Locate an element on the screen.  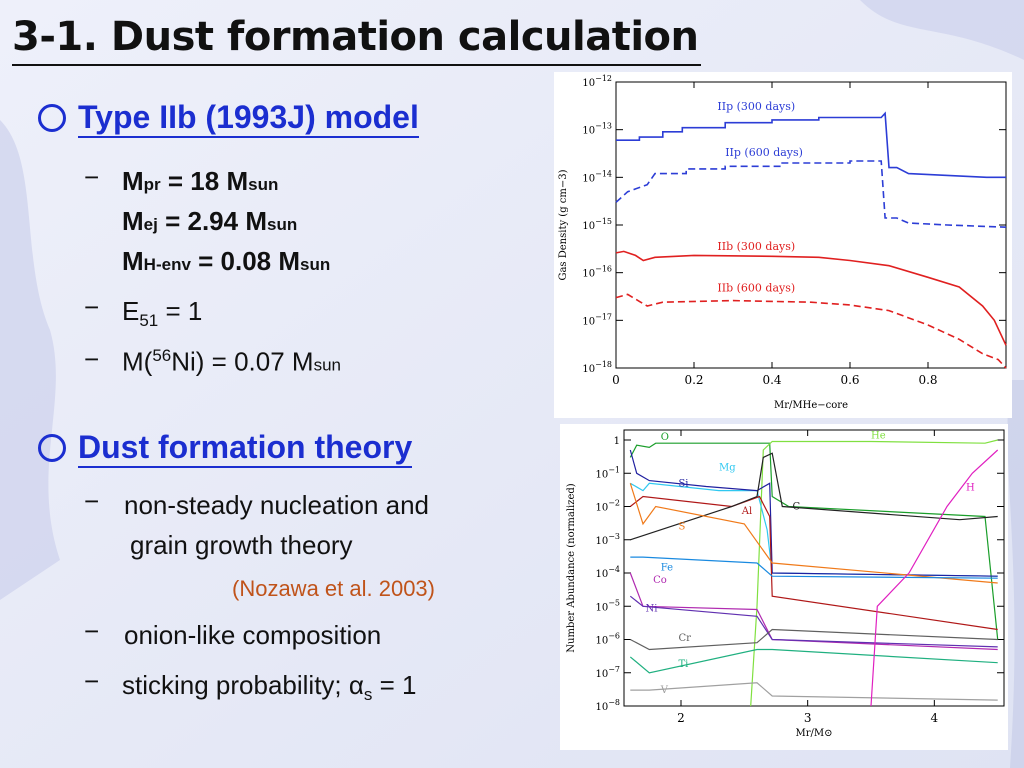
series-label: H is located at coordinates (970, 488).